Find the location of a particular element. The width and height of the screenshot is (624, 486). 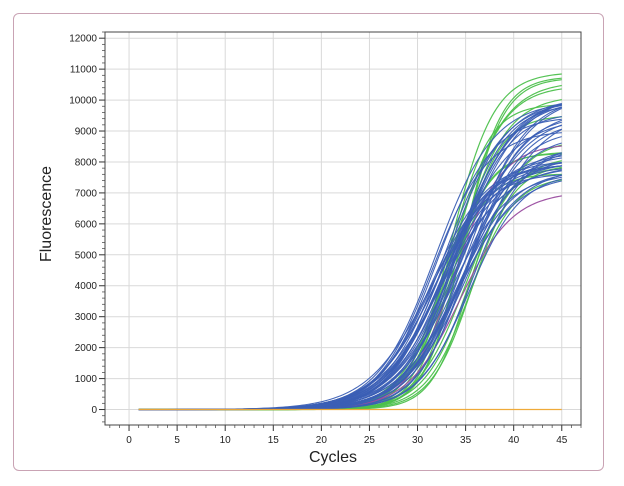

x-tick-label: 30 is located at coordinates (418, 440).